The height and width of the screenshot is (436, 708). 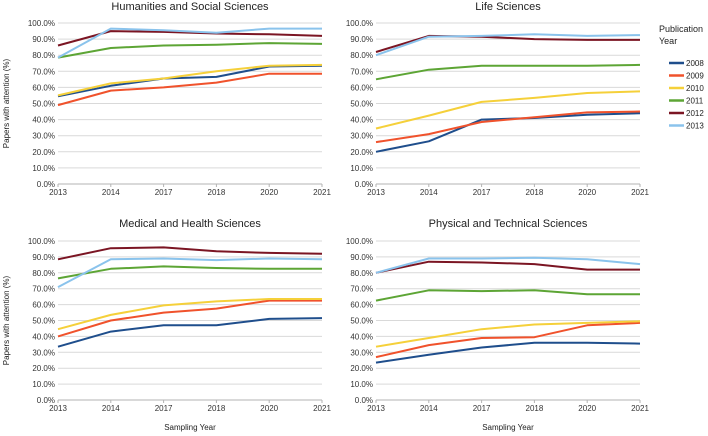 What do you see at coordinates (681, 77) in the screenshot?
I see `legend: Publication Year 2008 2009 2010 2011 2012 2013` at bounding box center [681, 77].